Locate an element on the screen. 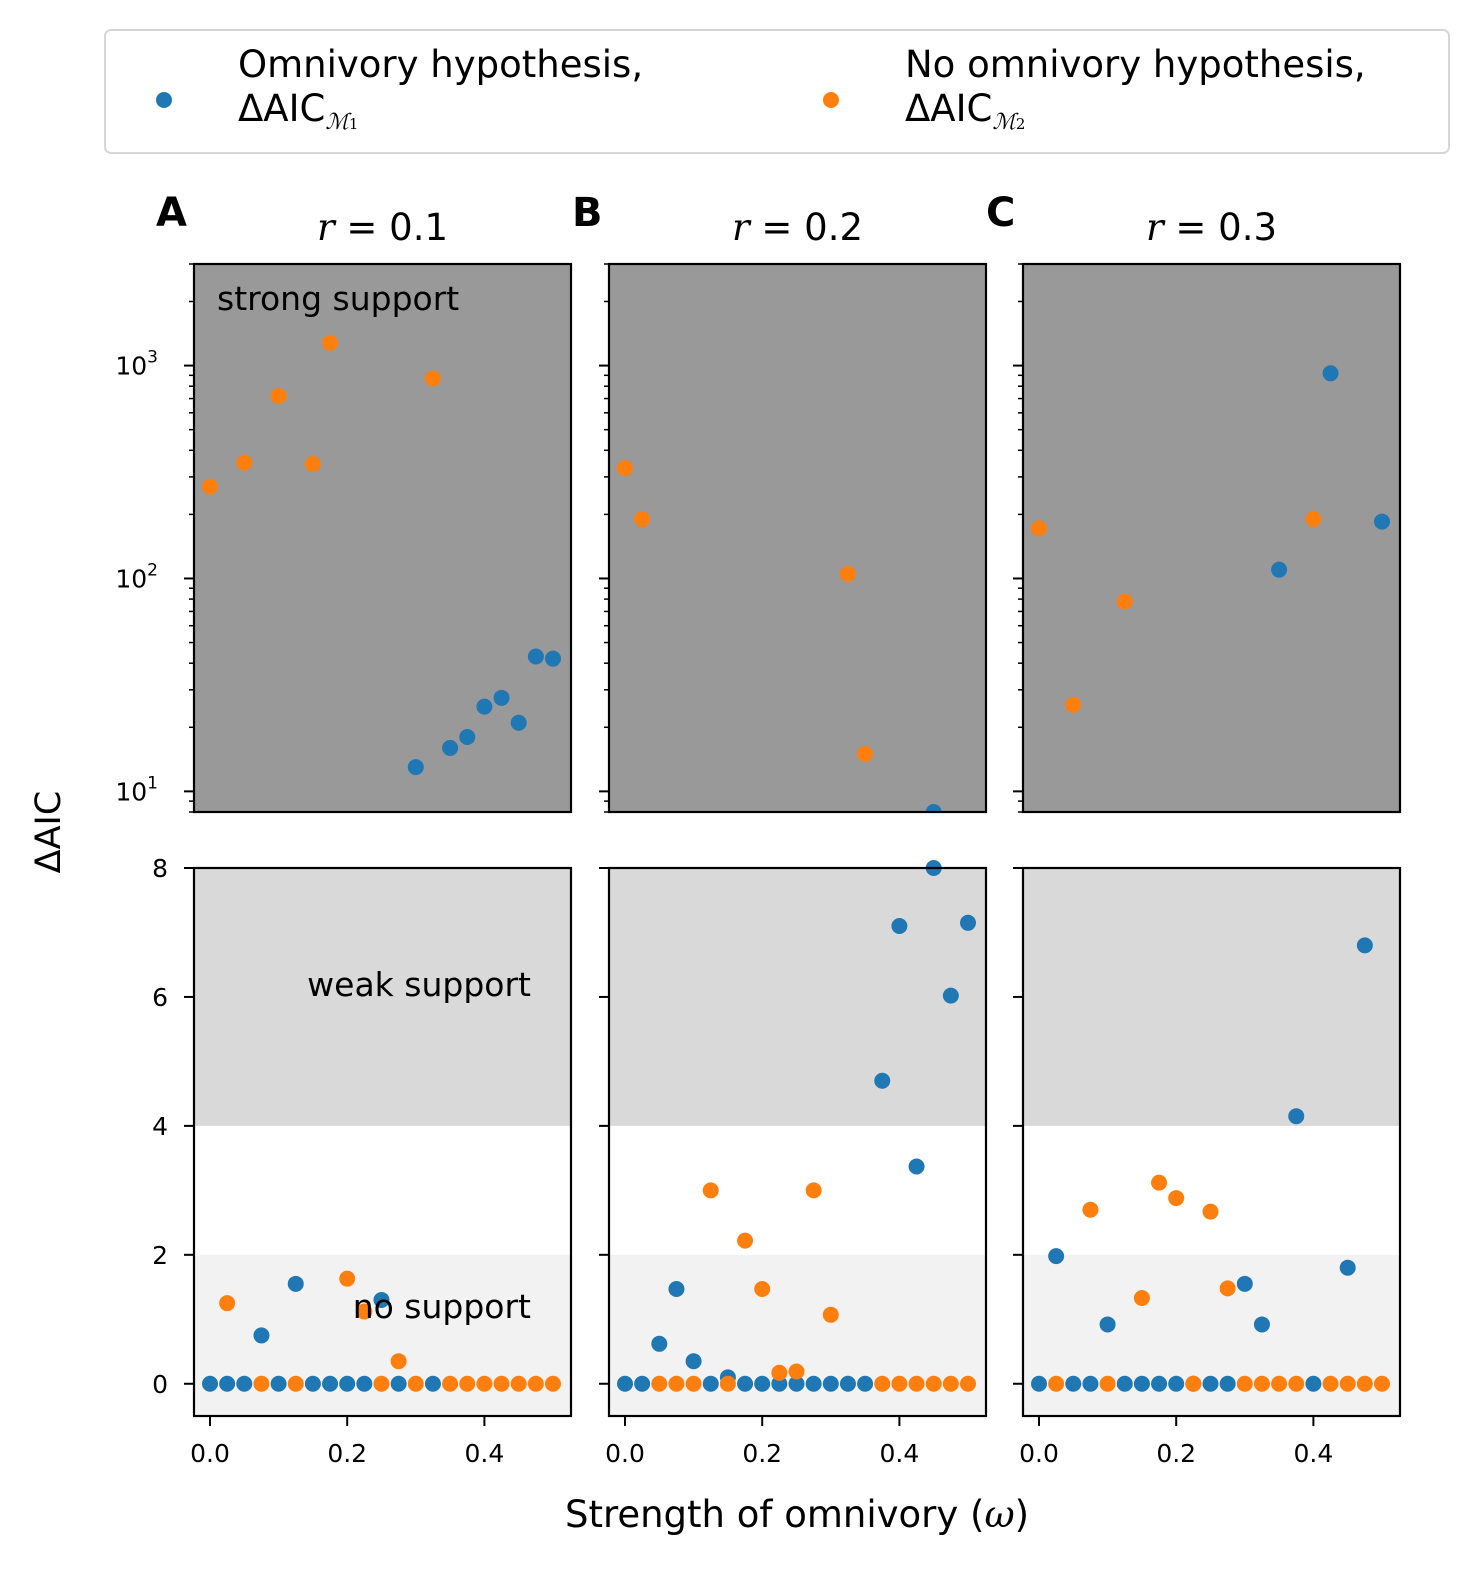 Image resolution: width=1483 pixels, height=1572 pixels. panel-letter: A is located at coordinates (171, 213).